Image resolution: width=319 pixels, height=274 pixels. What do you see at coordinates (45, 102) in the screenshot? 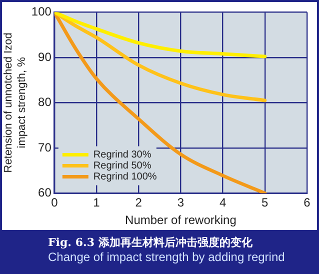
I see `y-tick-label: 80` at bounding box center [45, 102].